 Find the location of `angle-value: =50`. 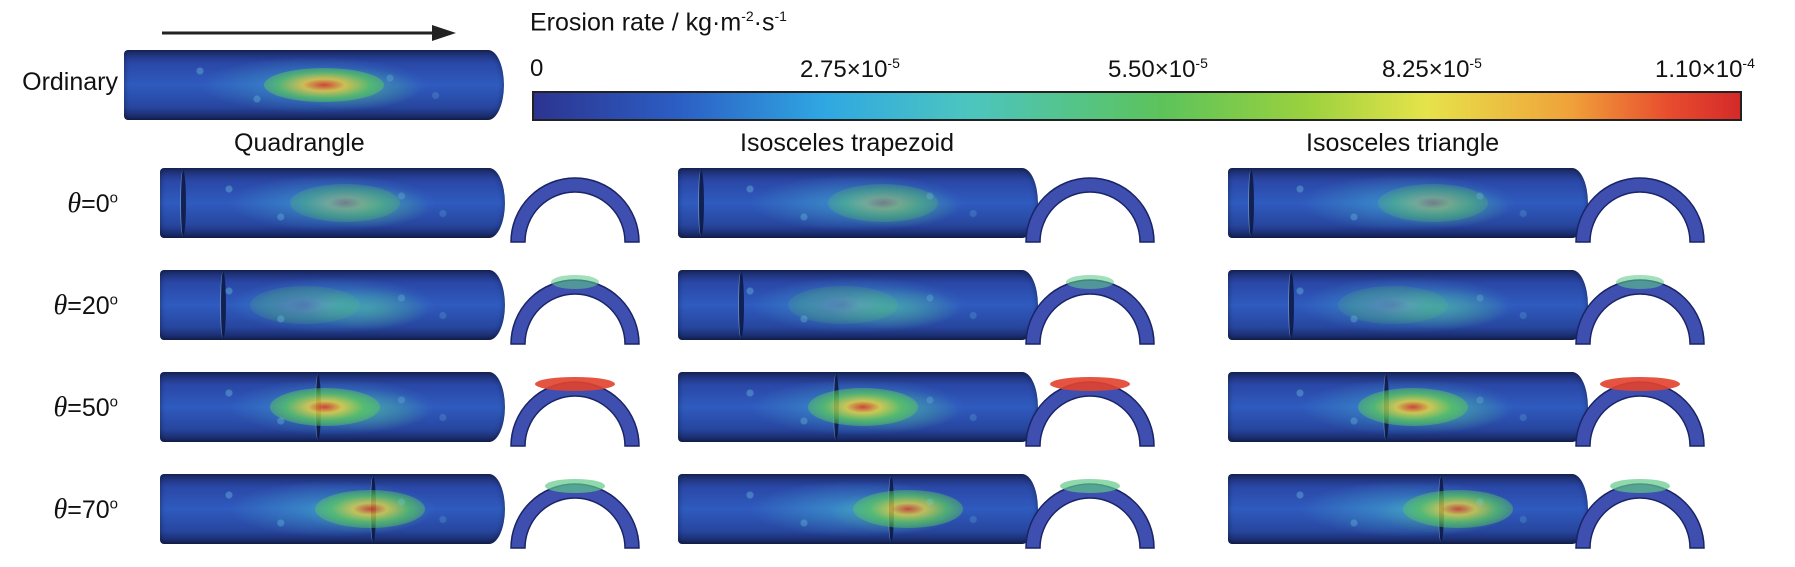

angle-value: =50 is located at coordinates (88, 408).